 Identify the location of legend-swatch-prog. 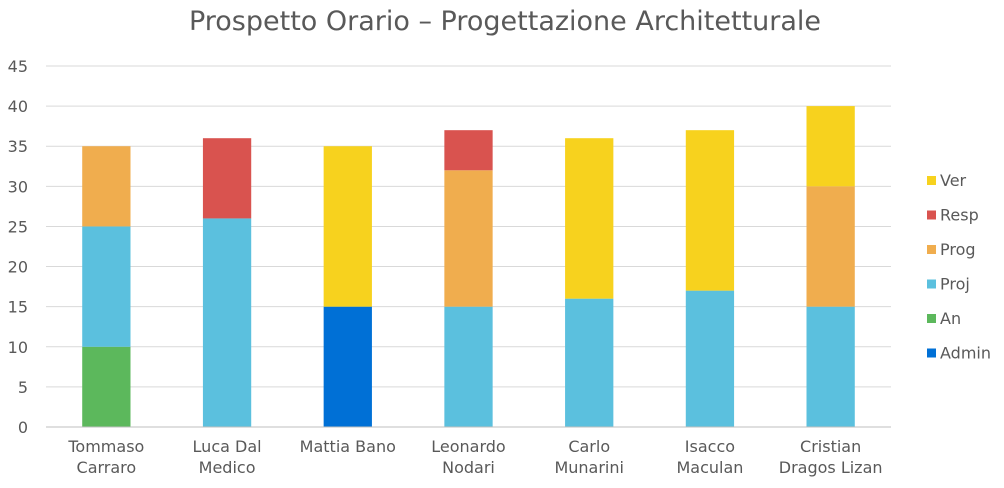
(931, 249).